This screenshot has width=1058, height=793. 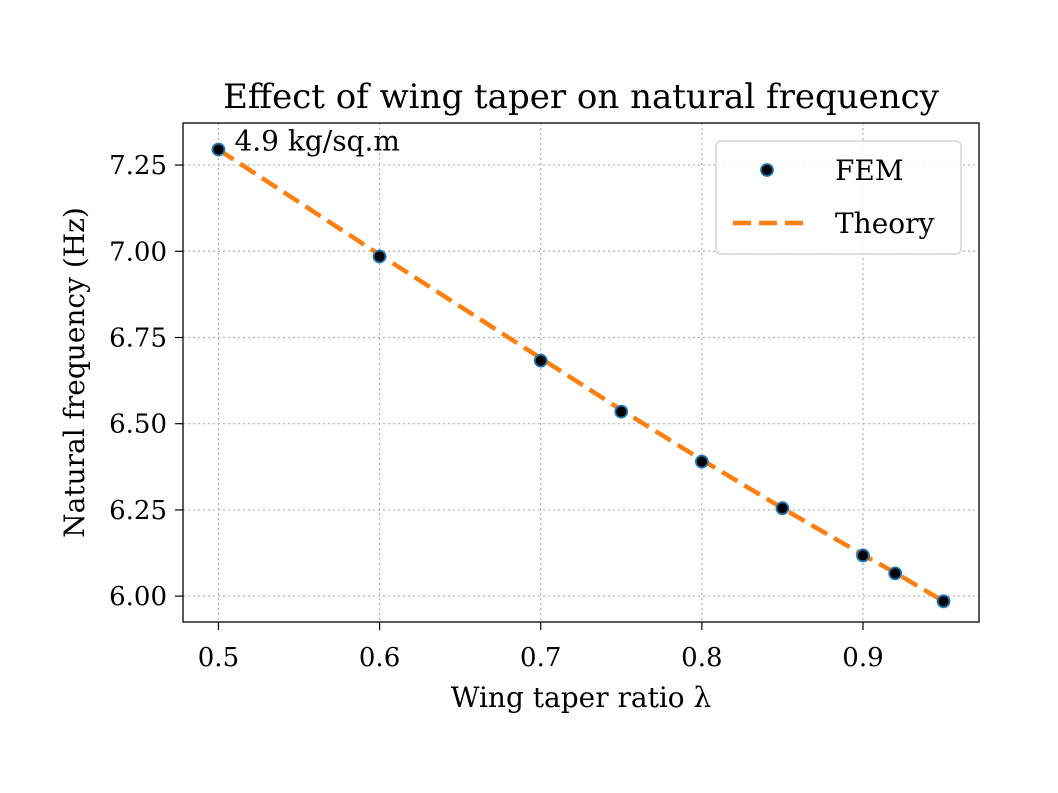 What do you see at coordinates (869, 170) in the screenshot?
I see `legend-label-fem: FEM` at bounding box center [869, 170].